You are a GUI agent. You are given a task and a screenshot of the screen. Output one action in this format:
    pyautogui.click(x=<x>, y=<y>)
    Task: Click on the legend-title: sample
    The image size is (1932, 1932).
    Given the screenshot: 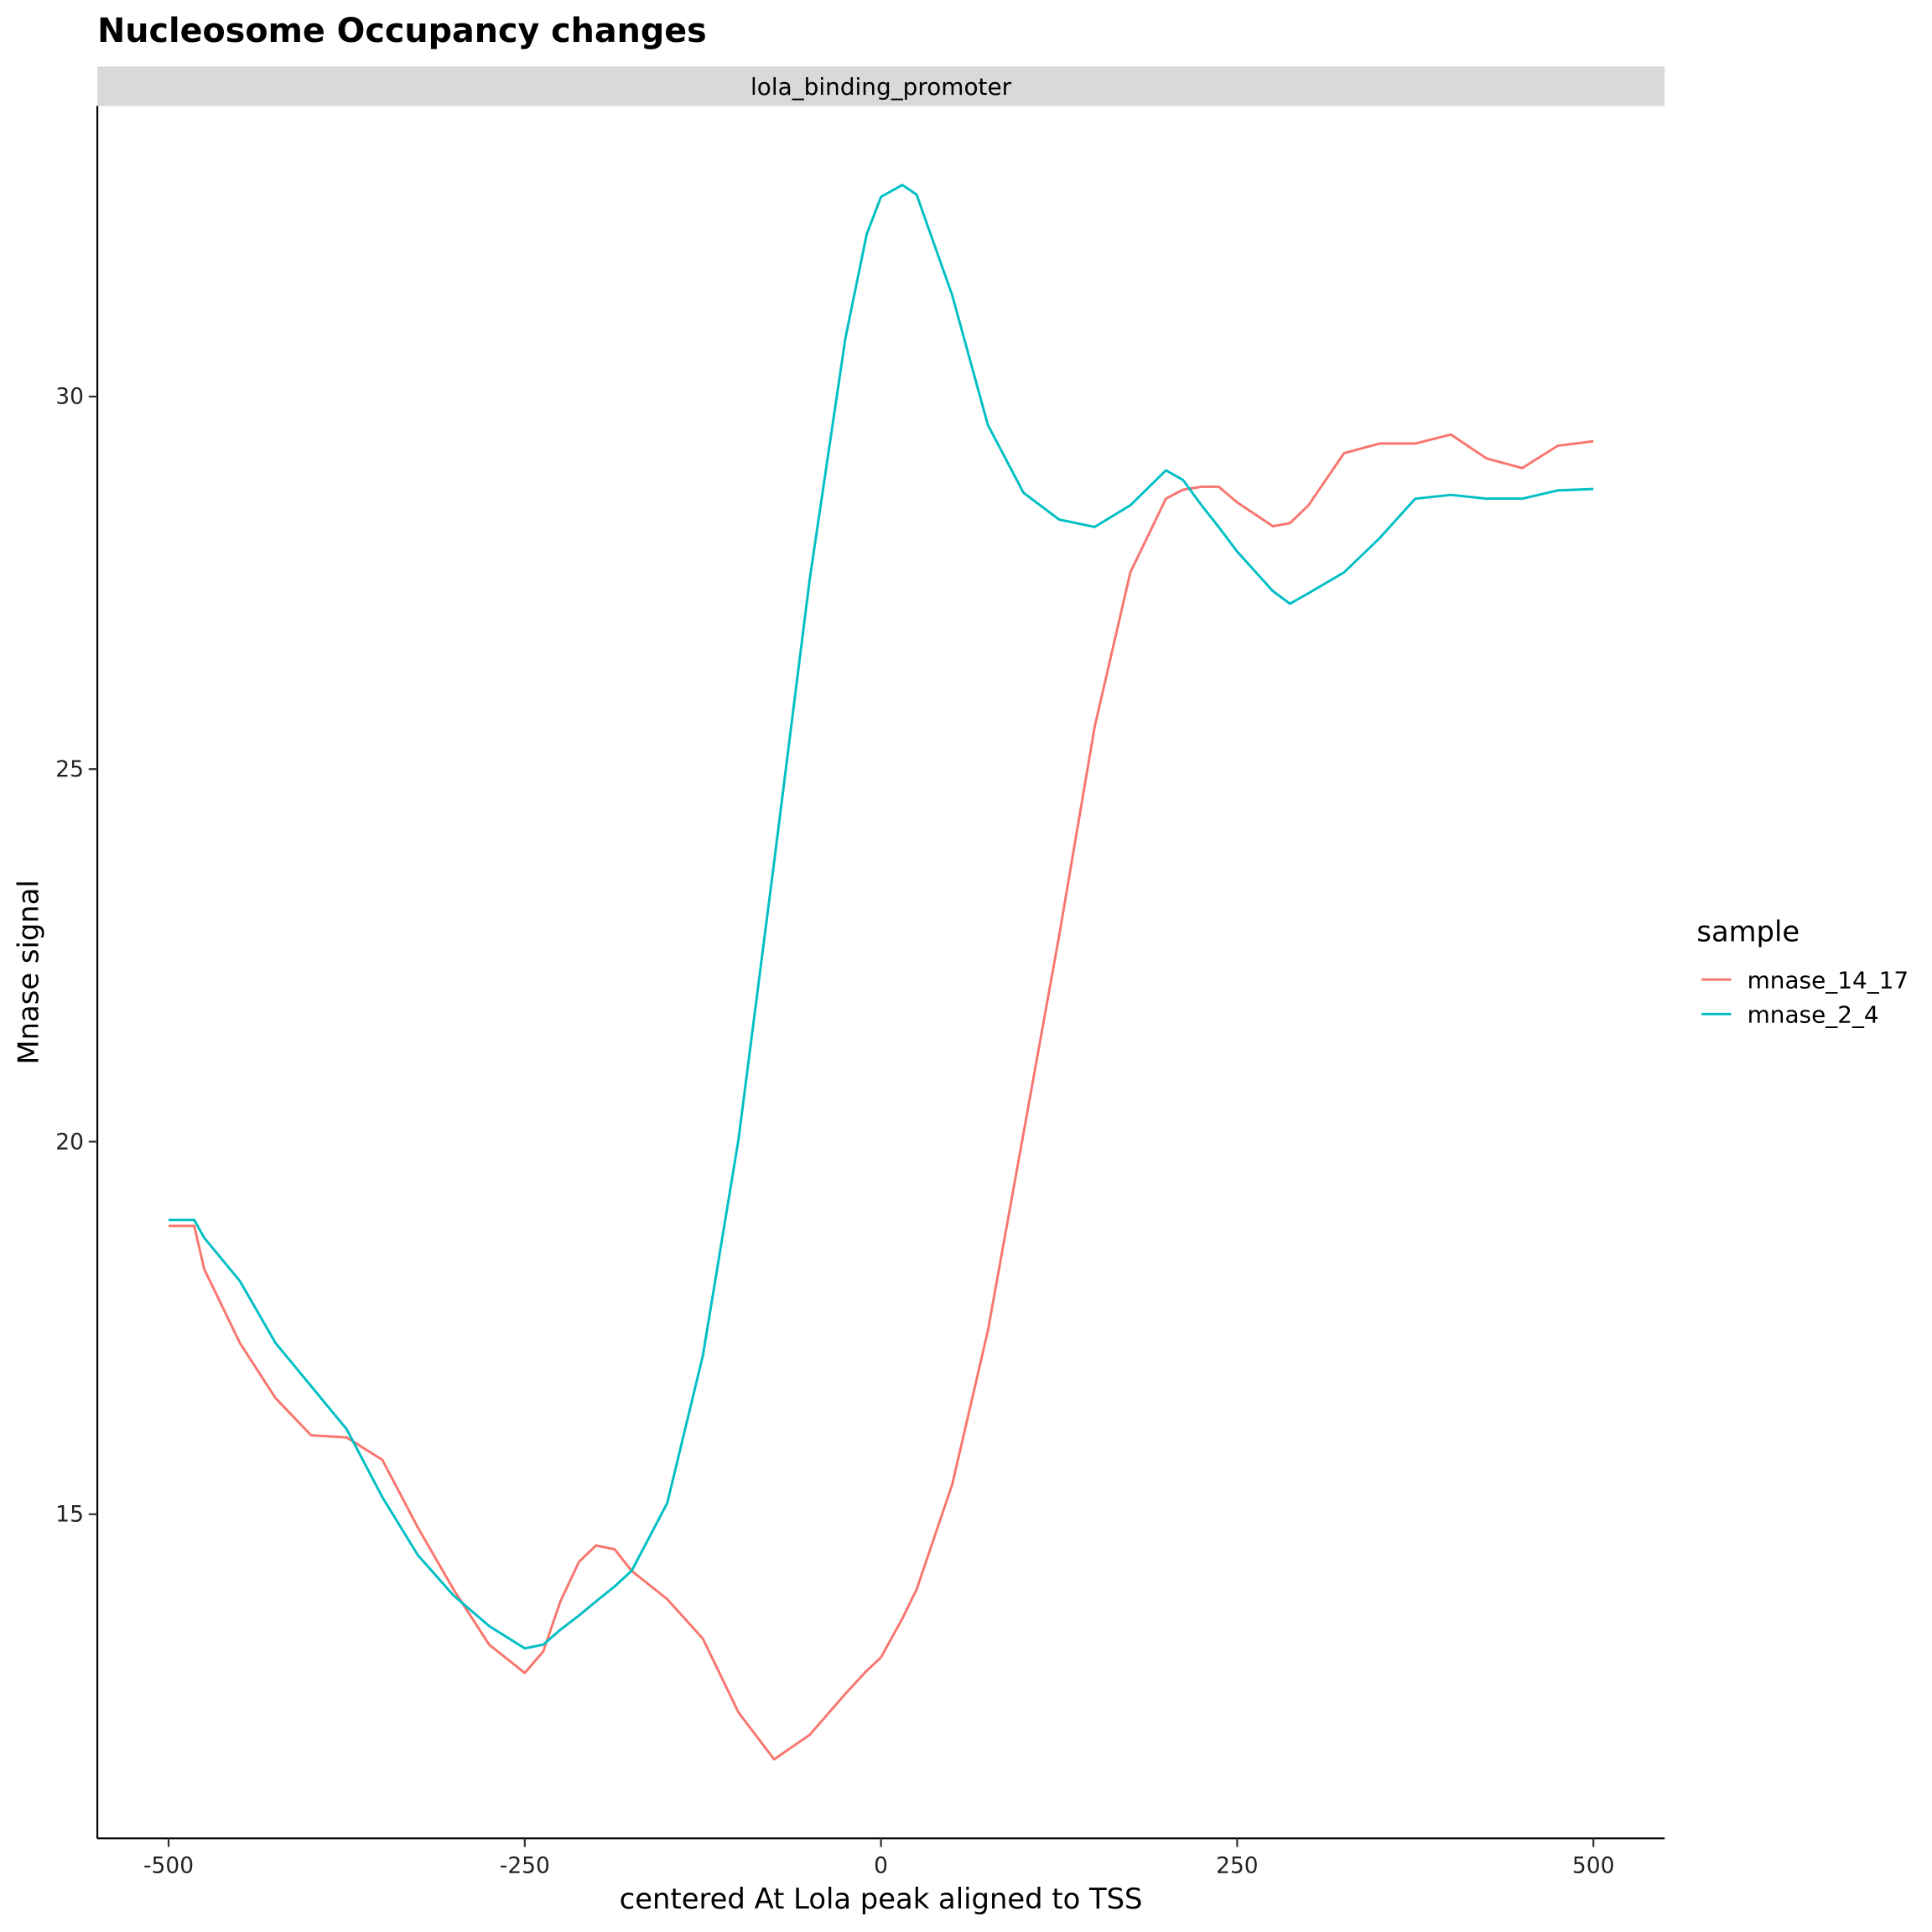 What is the action you would take?
    pyautogui.click(x=1748, y=932)
    